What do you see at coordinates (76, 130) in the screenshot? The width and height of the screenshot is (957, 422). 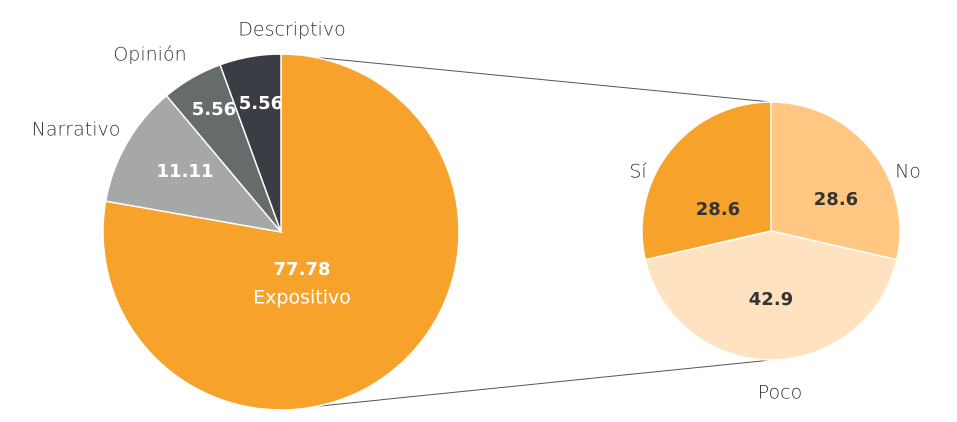 I see `category-label: Narrativo` at bounding box center [76, 130].